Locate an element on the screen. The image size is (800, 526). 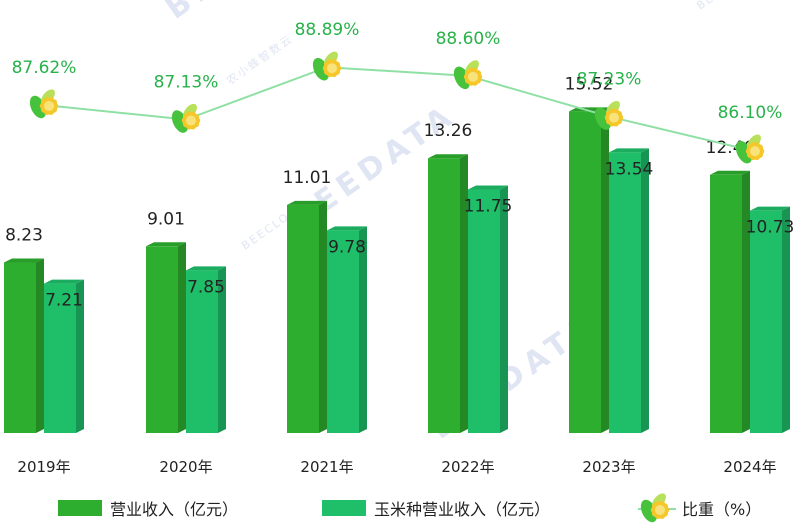
bar-value-label-revenue: 8.23 is located at coordinates (24, 235).